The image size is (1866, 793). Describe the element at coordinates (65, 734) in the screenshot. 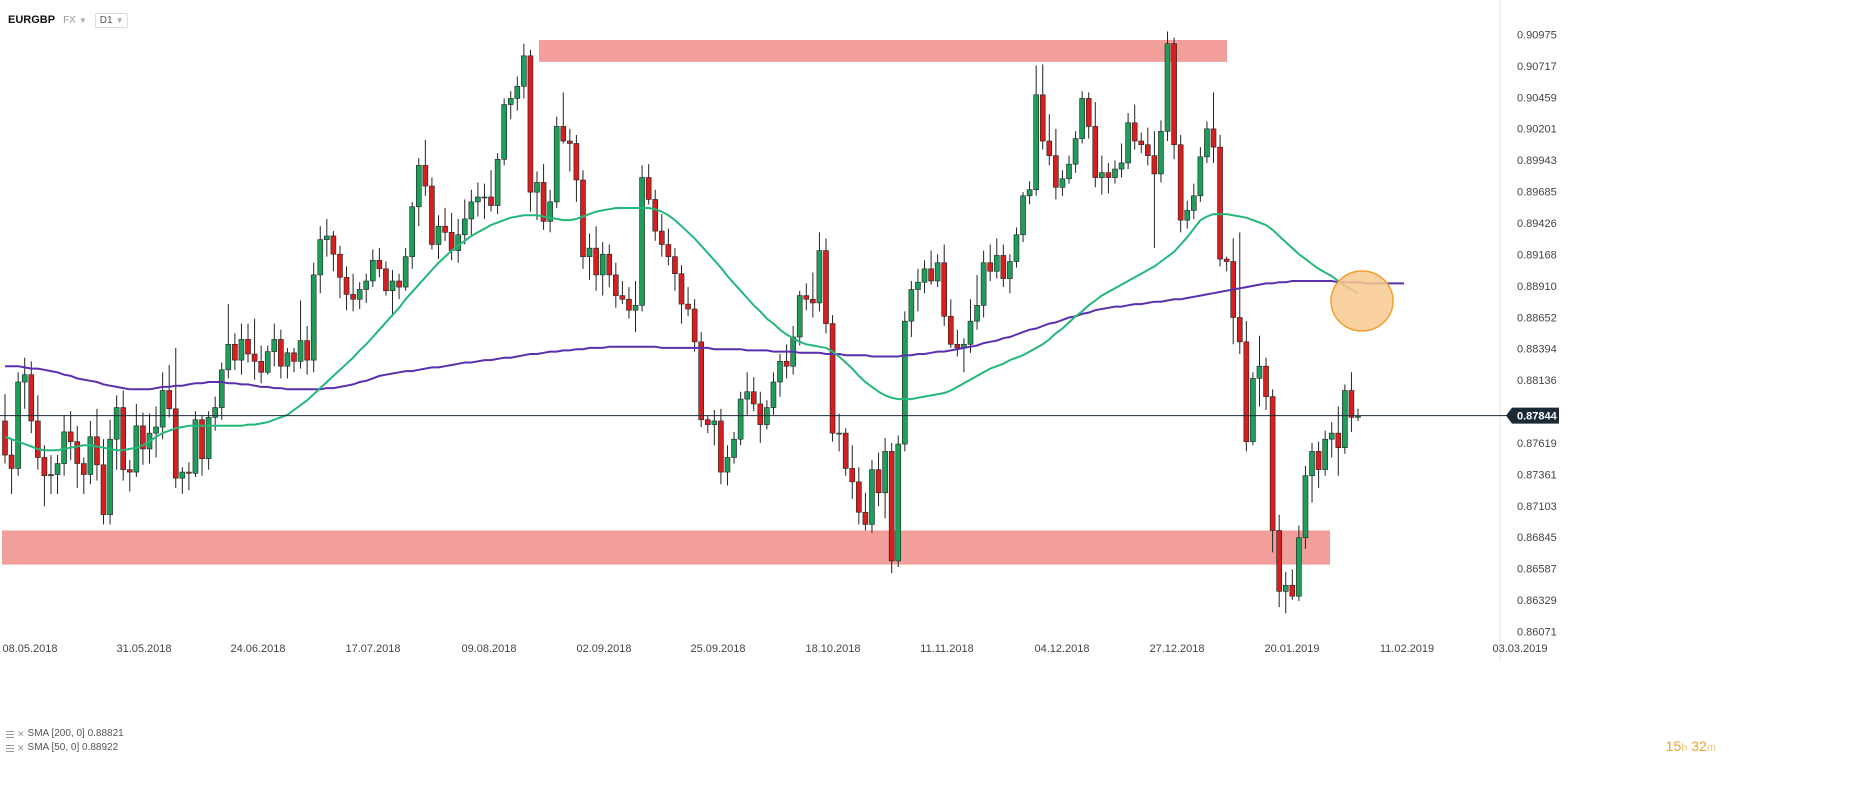

I see `legend-item-sma200: ✕ SMA [200, 0] 0.88821` at that location.